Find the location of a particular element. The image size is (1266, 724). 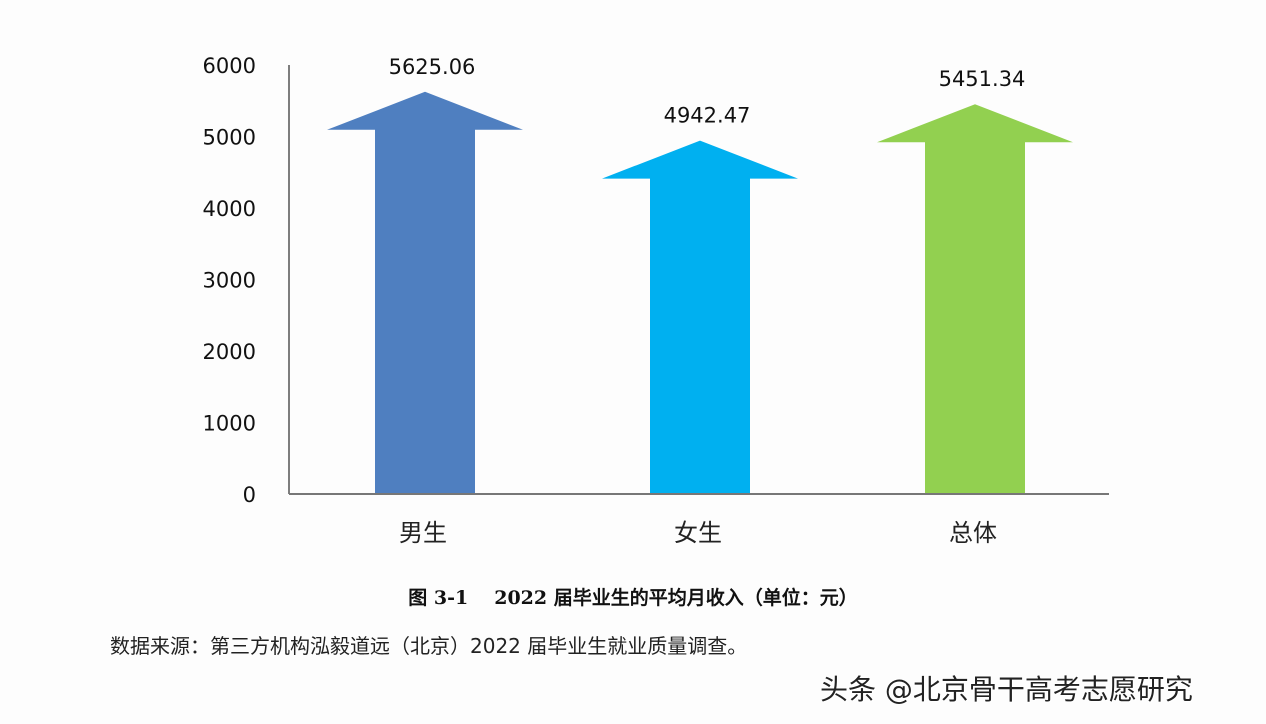

data-label: 5625.06 is located at coordinates (432, 67).